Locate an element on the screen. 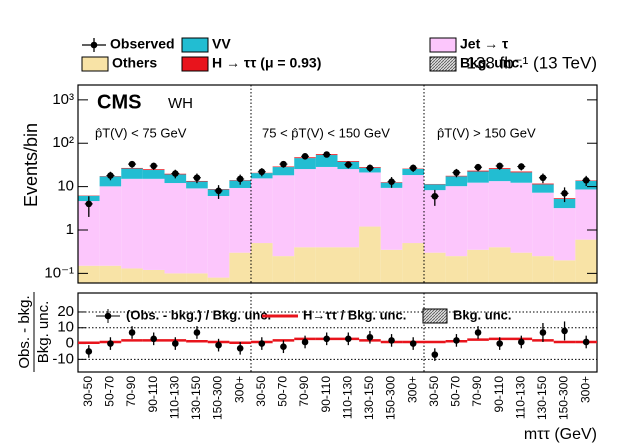 This screenshot has height=448, width=623. y-axis-label: Obs. - bkg. is located at coordinates (24, 331).